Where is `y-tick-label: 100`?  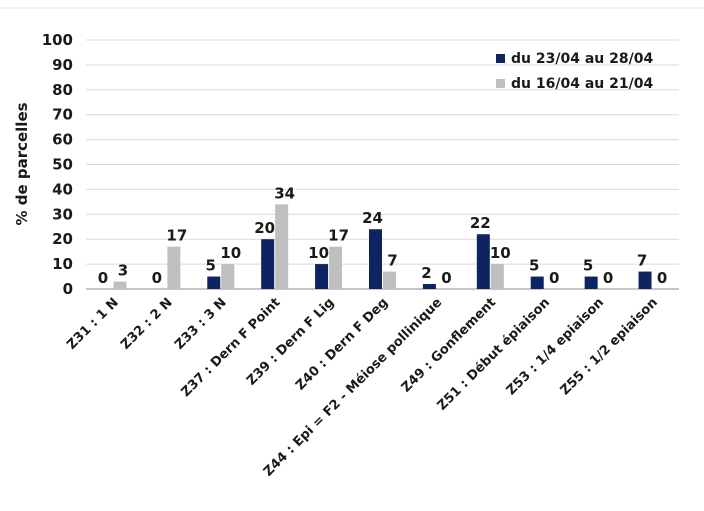 y-tick-label: 100 is located at coordinates (57, 40).